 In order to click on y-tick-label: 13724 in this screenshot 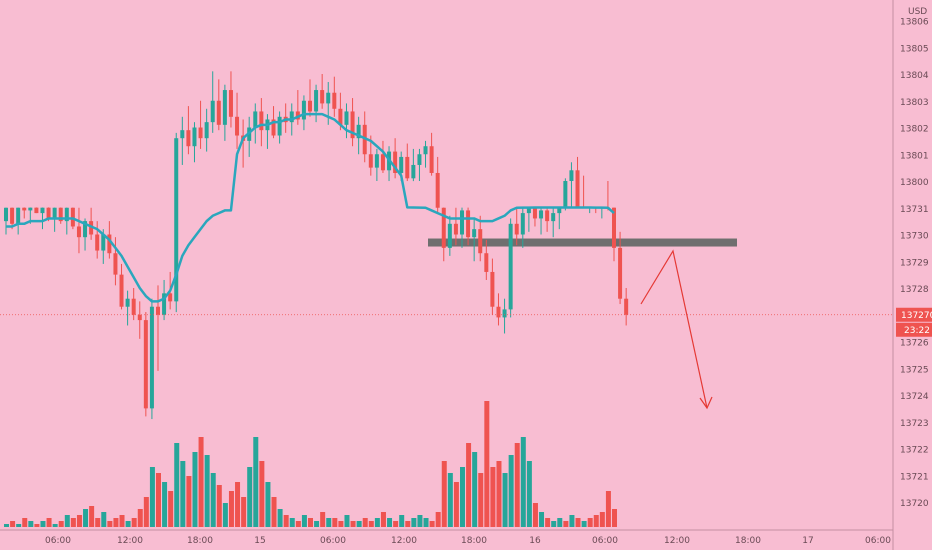, I will do `click(914, 397)`.